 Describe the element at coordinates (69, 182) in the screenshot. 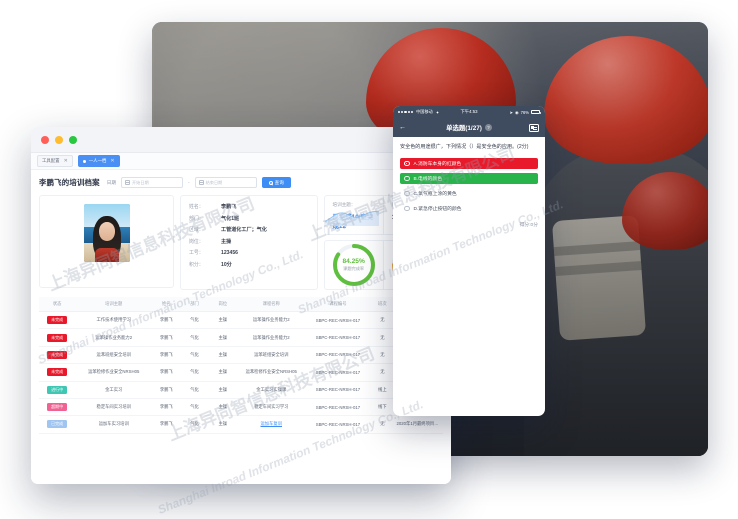

I see `page-title: 李鹏飞的培训档案` at that location.